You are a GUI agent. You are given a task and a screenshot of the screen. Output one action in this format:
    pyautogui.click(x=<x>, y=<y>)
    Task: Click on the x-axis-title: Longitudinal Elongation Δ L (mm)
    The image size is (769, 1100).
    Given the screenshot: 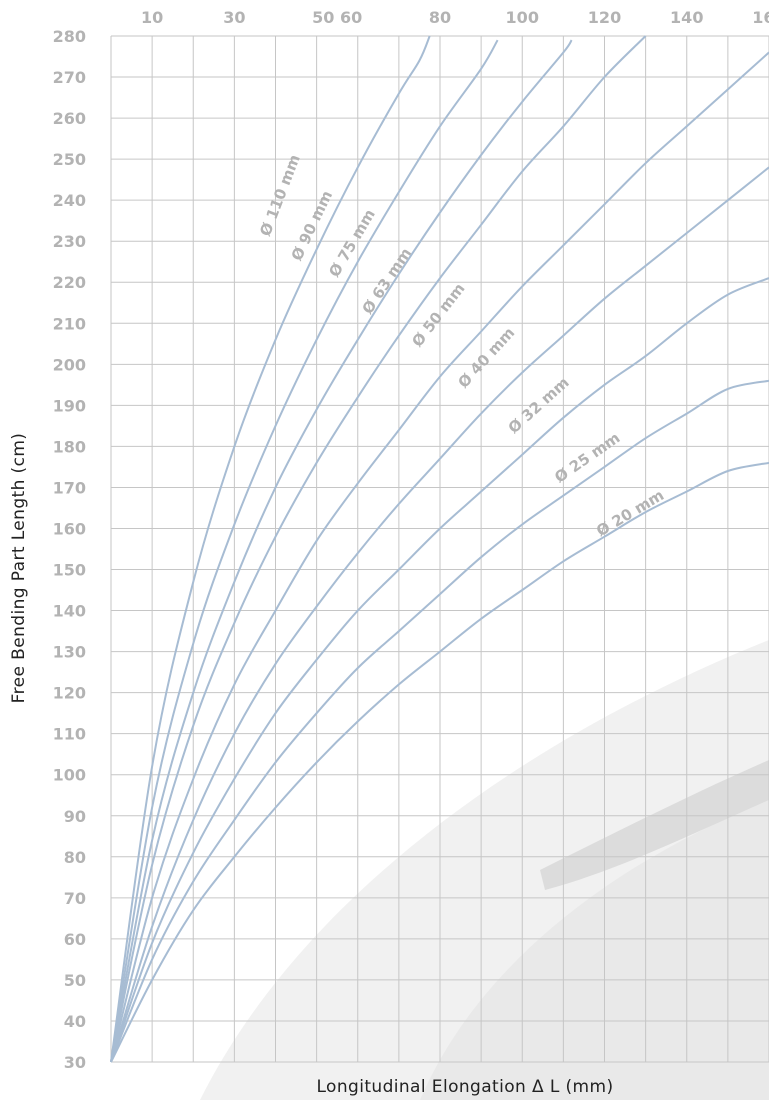 What is the action you would take?
    pyautogui.click(x=464, y=1087)
    